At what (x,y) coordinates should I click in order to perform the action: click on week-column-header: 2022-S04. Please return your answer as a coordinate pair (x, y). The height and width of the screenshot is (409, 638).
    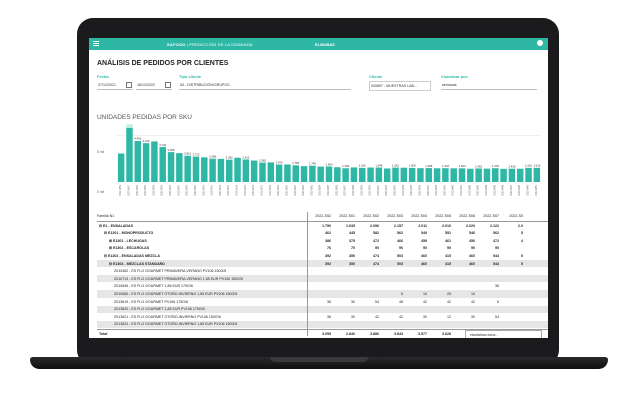
    Looking at the image, I should click on (419, 216).